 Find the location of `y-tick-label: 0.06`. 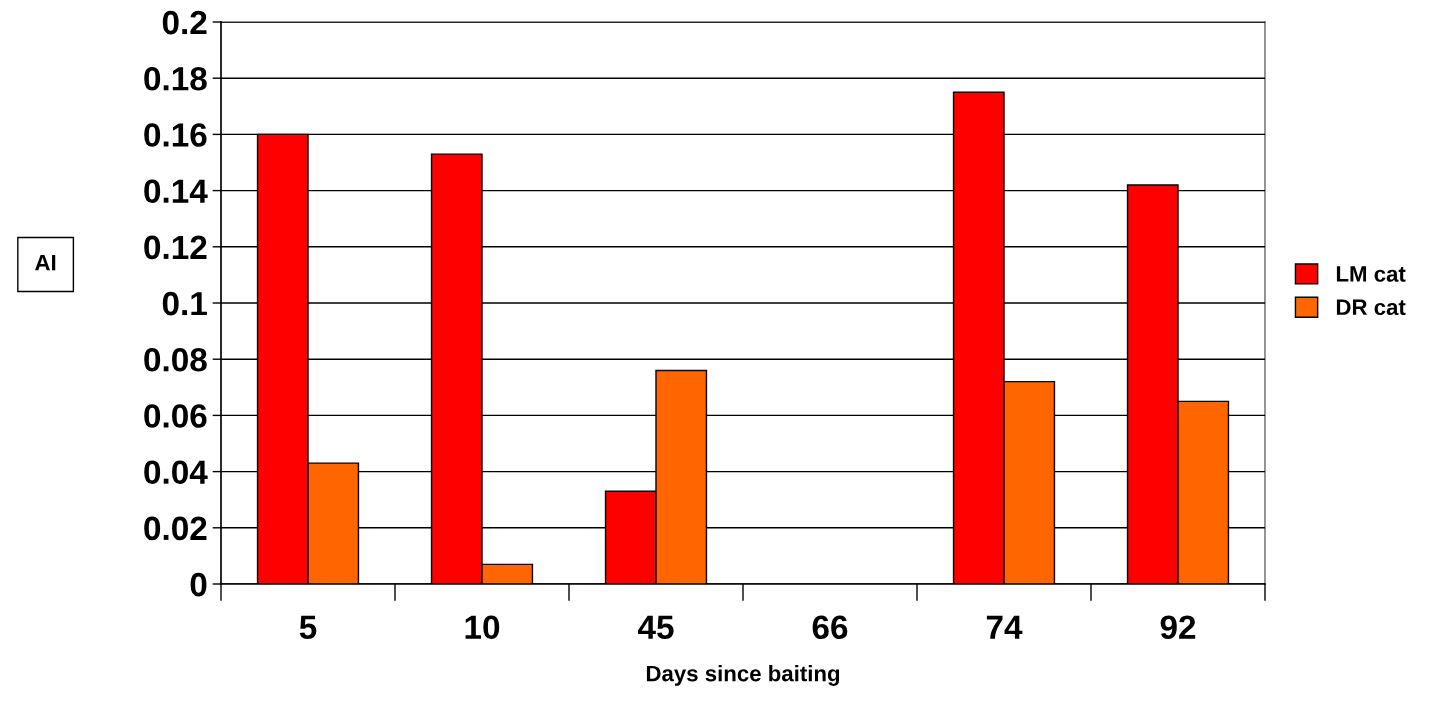

y-tick-label: 0.06 is located at coordinates (175, 416).